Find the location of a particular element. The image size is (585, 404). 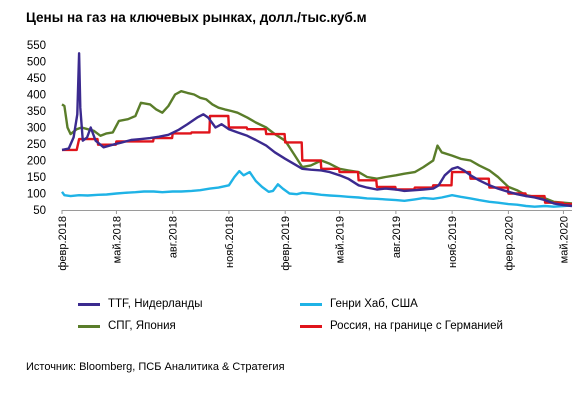

legend-label-ttf: TTF, Нидерланды is located at coordinates (155, 304).